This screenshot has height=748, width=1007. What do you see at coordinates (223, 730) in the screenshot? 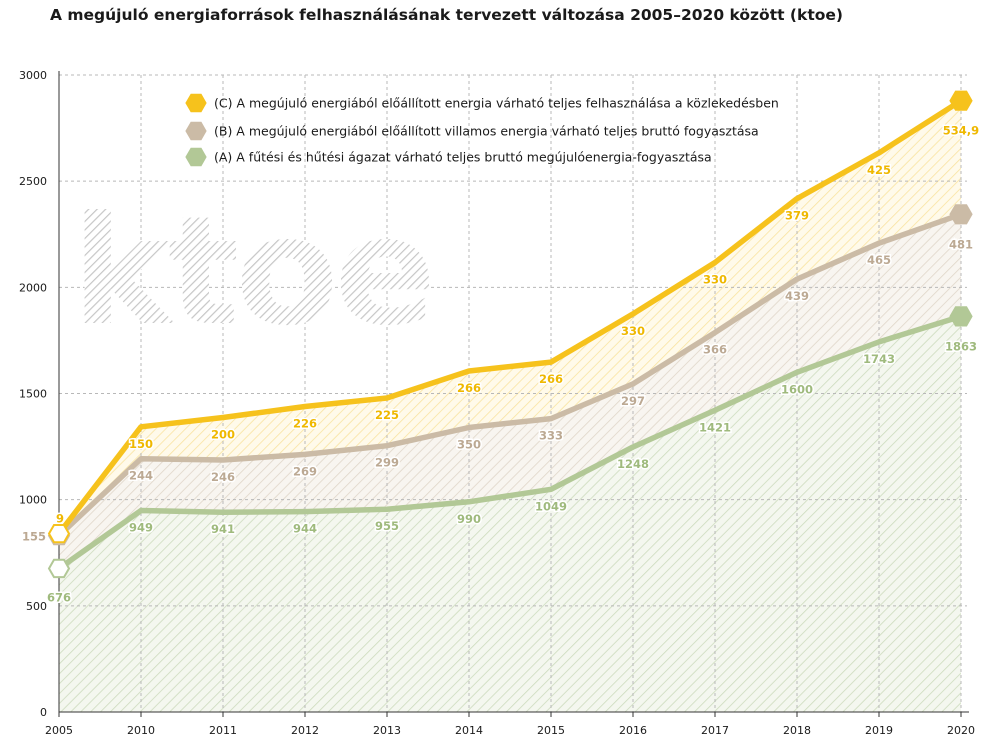
I see `x-tick-label: 2011` at bounding box center [223, 730].